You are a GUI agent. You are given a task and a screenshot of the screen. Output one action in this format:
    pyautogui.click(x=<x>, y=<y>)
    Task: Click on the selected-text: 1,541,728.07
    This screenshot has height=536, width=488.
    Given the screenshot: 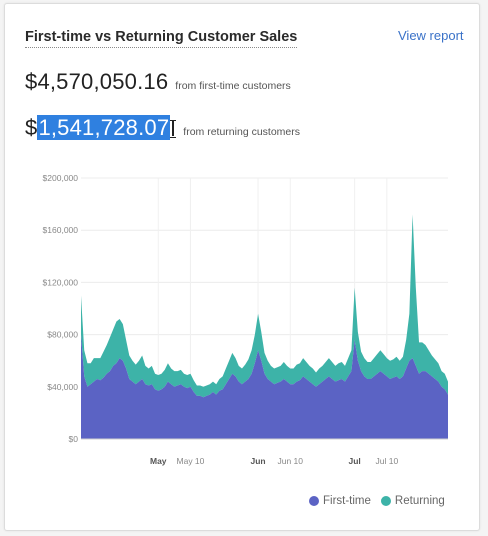 What is the action you would take?
    pyautogui.click(x=104, y=127)
    